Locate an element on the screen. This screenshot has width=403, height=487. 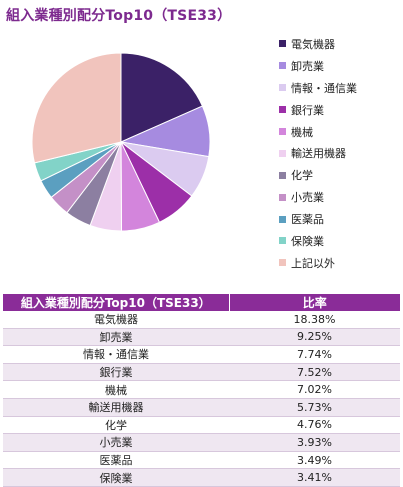
legend-label: 情報・通信業 is located at coordinates (324, 88).